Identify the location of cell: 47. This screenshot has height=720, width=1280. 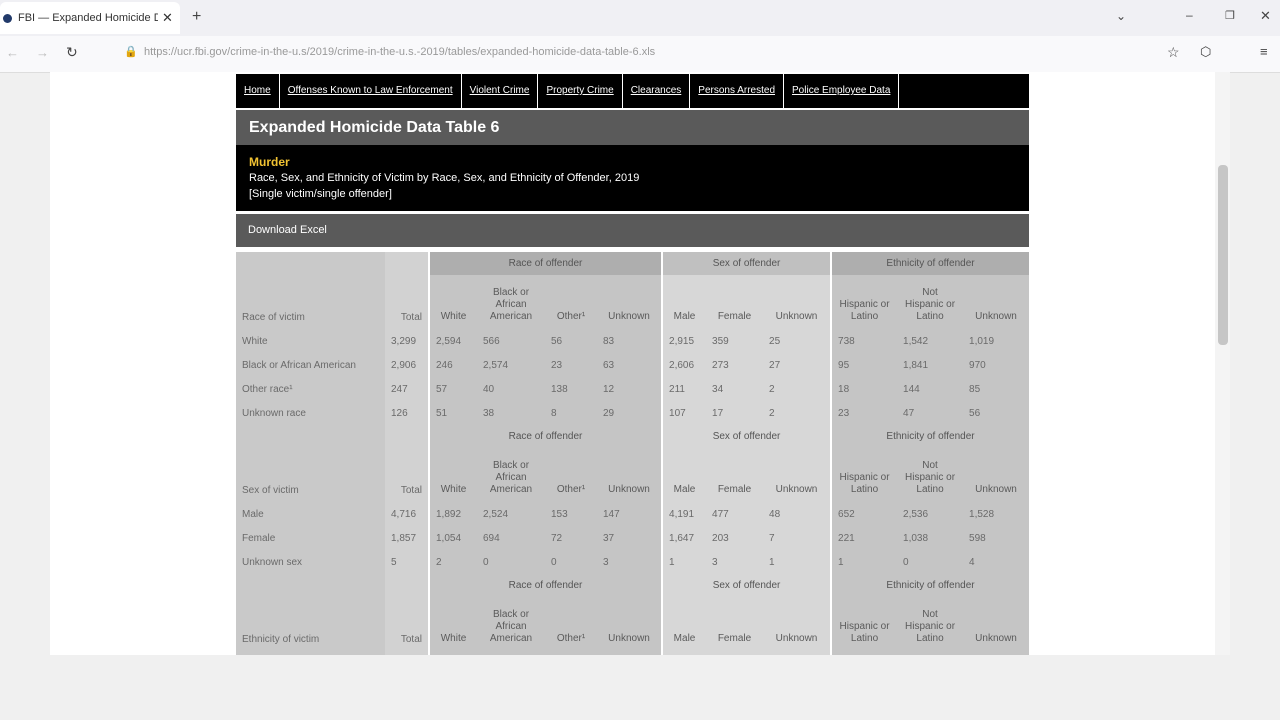
(930, 413).